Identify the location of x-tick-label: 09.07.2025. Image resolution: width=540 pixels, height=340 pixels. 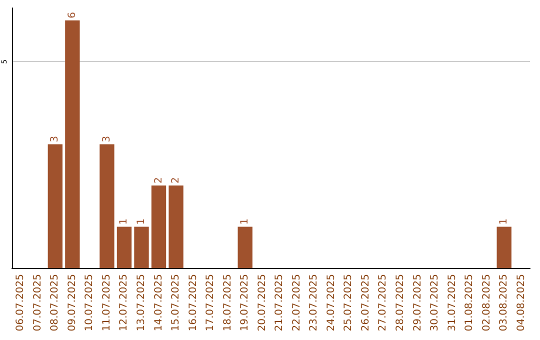
(72, 303).